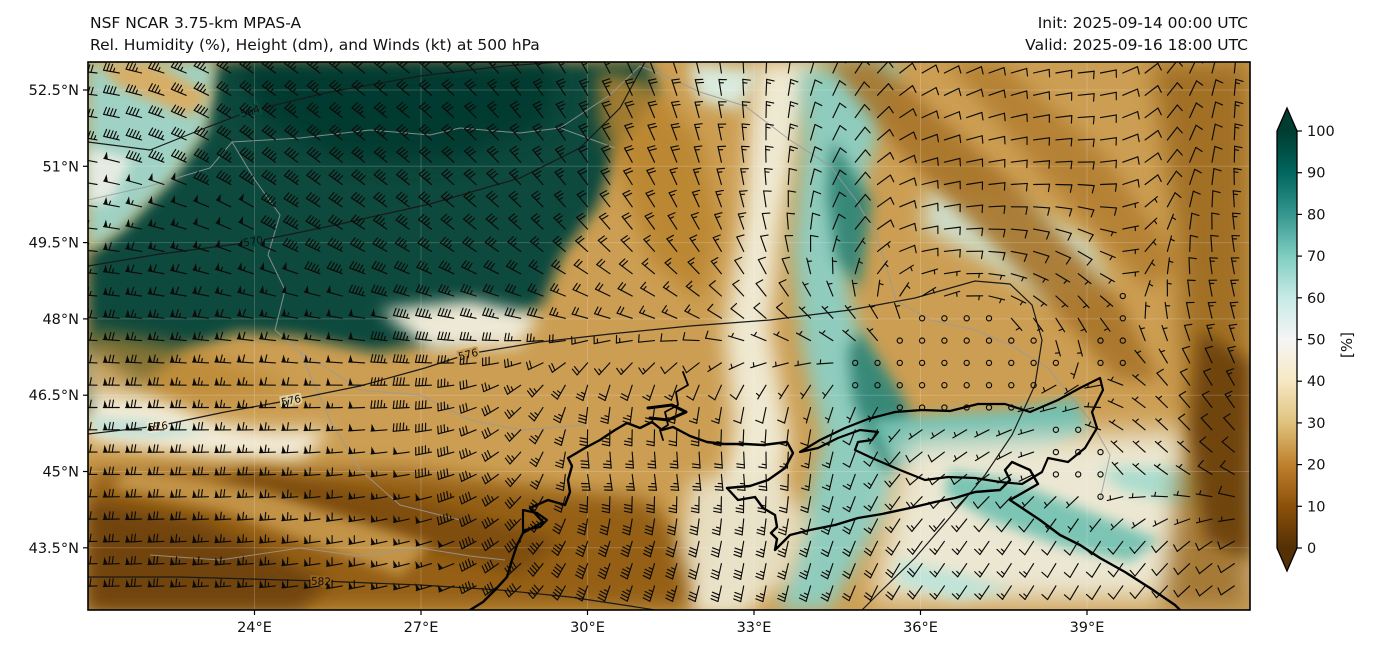  Describe the element at coordinates (158, 427) in the screenshot. I see `contour-label-576: 576` at that location.